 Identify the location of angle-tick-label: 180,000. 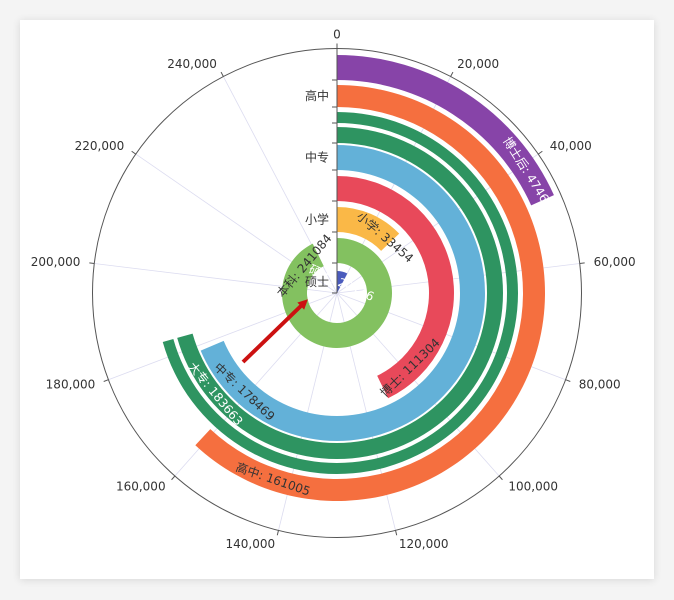
(71, 385).